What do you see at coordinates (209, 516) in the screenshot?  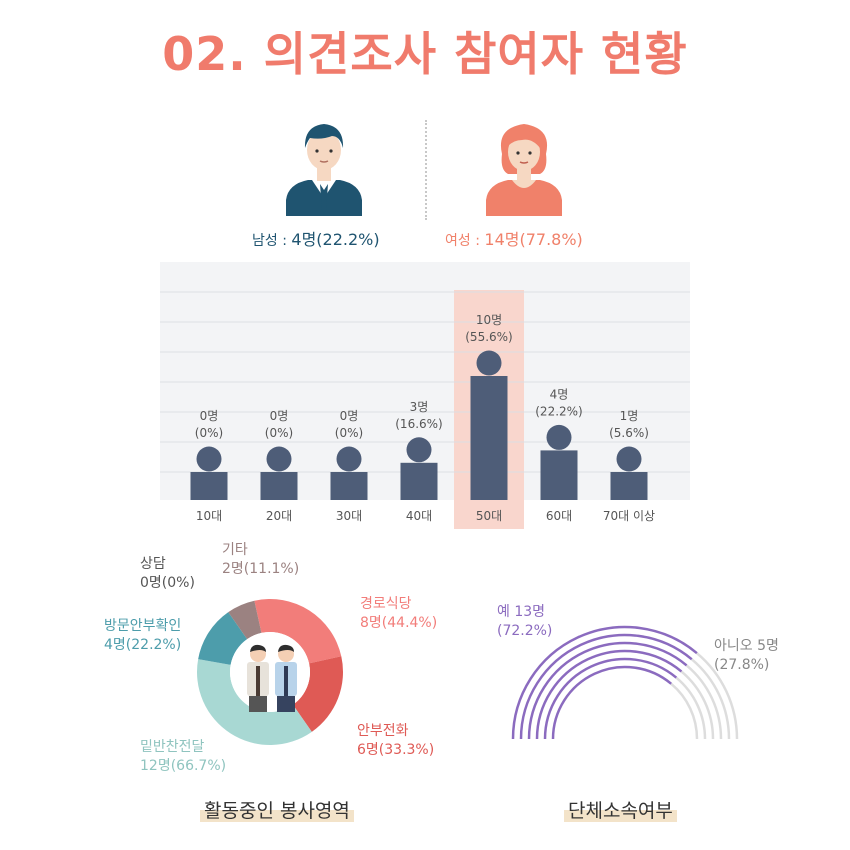 I see `x-tick-label: 10대` at bounding box center [209, 516].